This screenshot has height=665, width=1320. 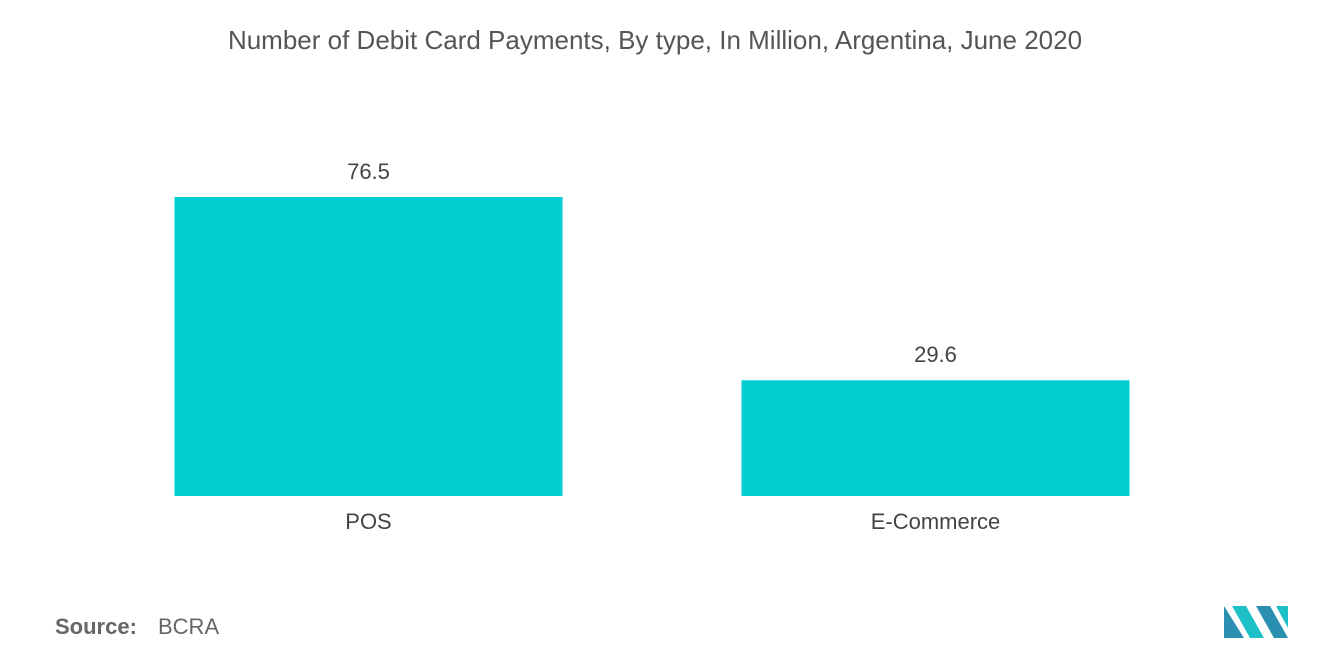 What do you see at coordinates (1256, 622) in the screenshot?
I see `logo` at bounding box center [1256, 622].